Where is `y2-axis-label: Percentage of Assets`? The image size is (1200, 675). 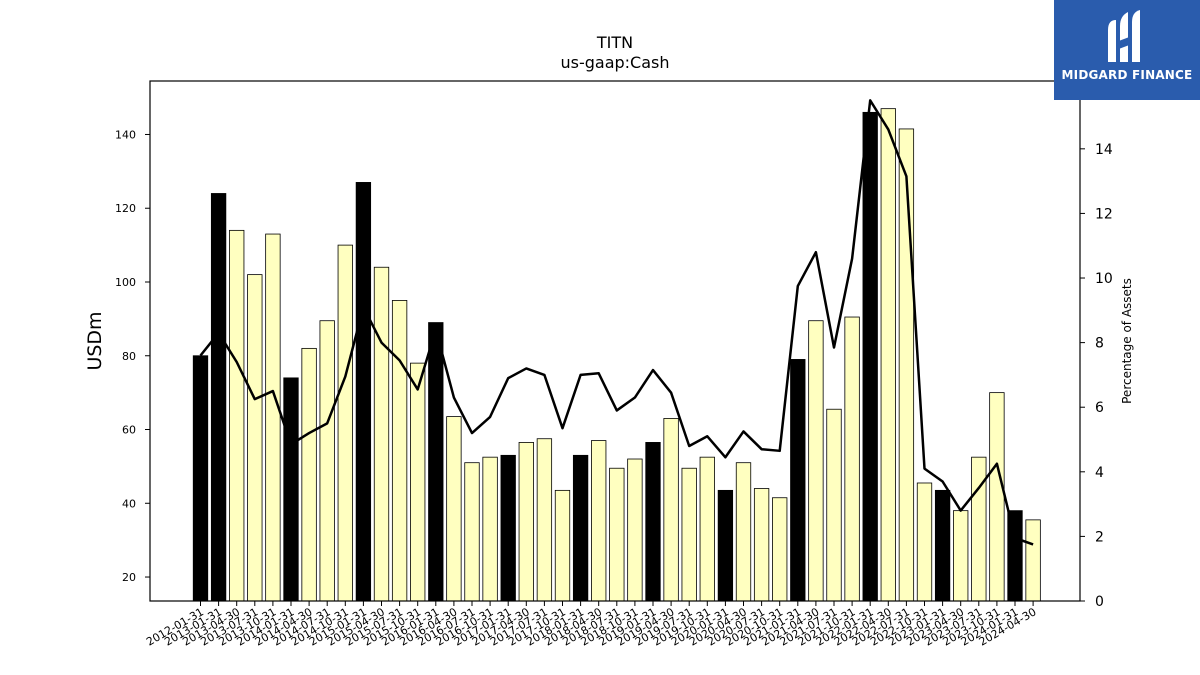
y2-axis-label: Percentage of Assets is located at coordinates (1127, 341).